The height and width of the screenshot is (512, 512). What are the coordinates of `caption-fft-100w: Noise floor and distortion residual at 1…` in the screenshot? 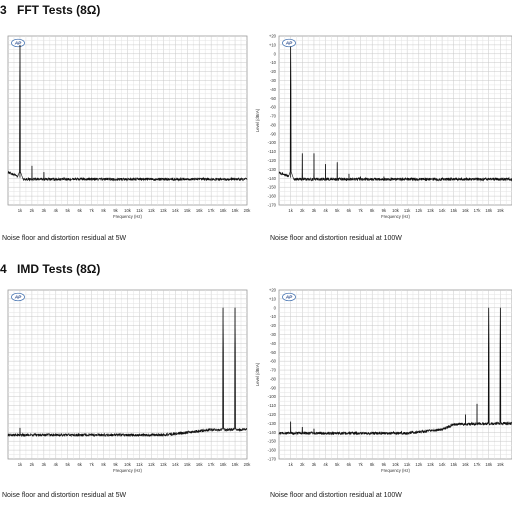 It's located at (336, 238).